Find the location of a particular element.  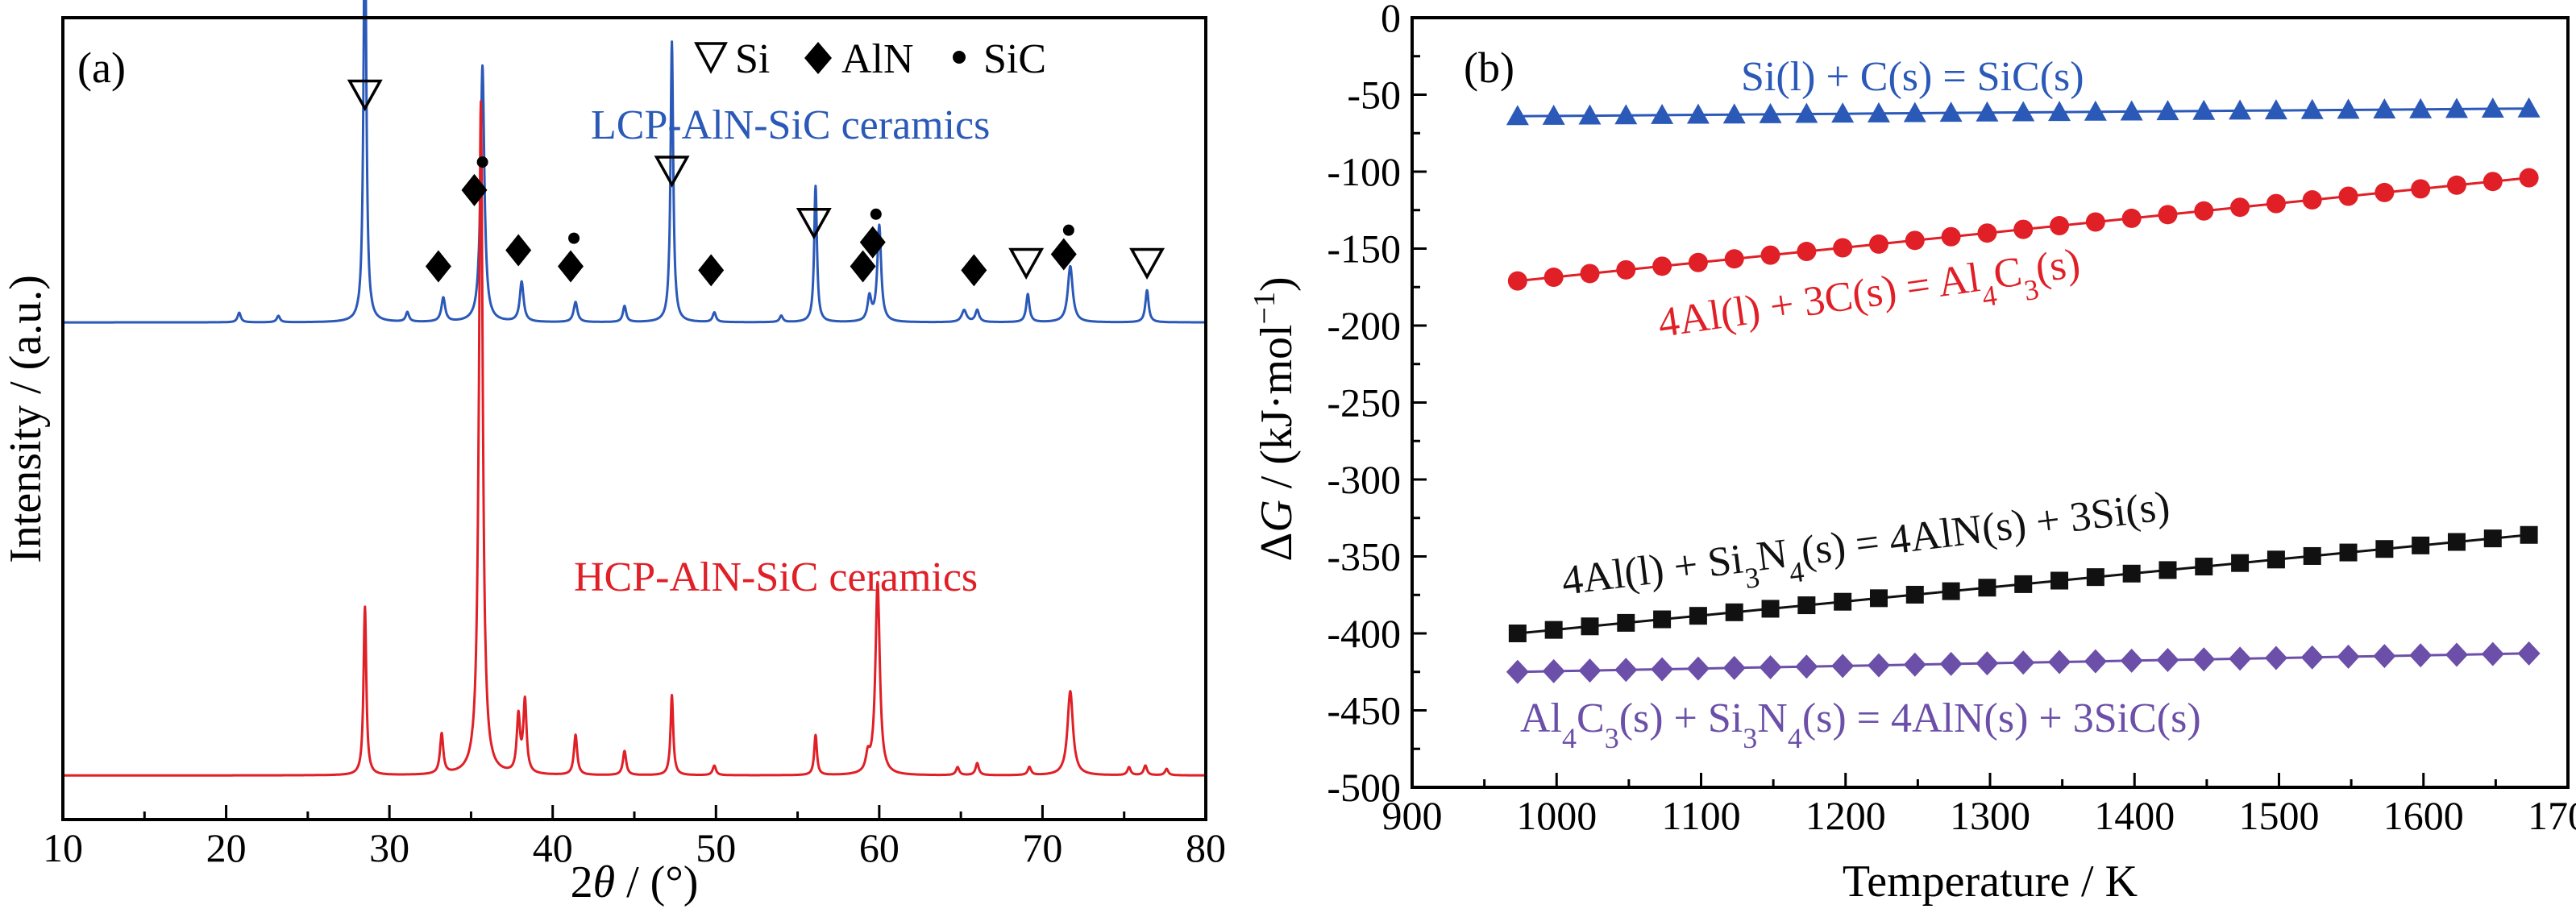

xrd-x-tick-label: 10 is located at coordinates (63, 847).